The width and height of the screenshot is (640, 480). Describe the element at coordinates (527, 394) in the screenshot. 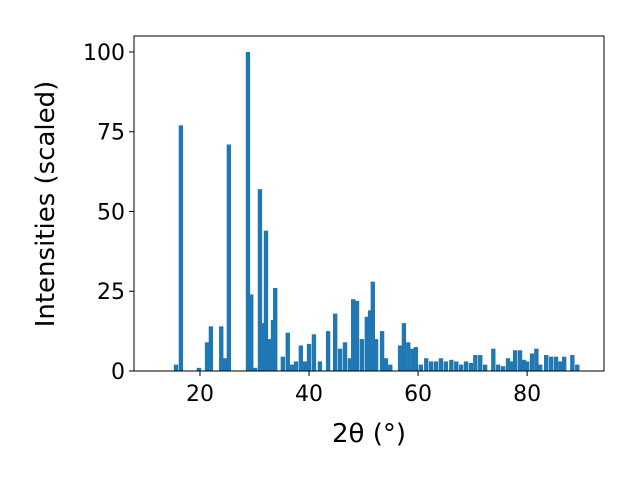

I see `x-tick-label: 80` at that location.